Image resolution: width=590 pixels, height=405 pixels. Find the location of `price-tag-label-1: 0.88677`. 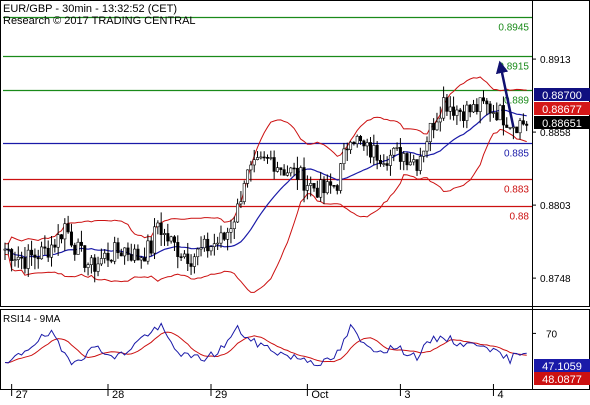

price-tag-label-1: 0.88677 is located at coordinates (562, 110).